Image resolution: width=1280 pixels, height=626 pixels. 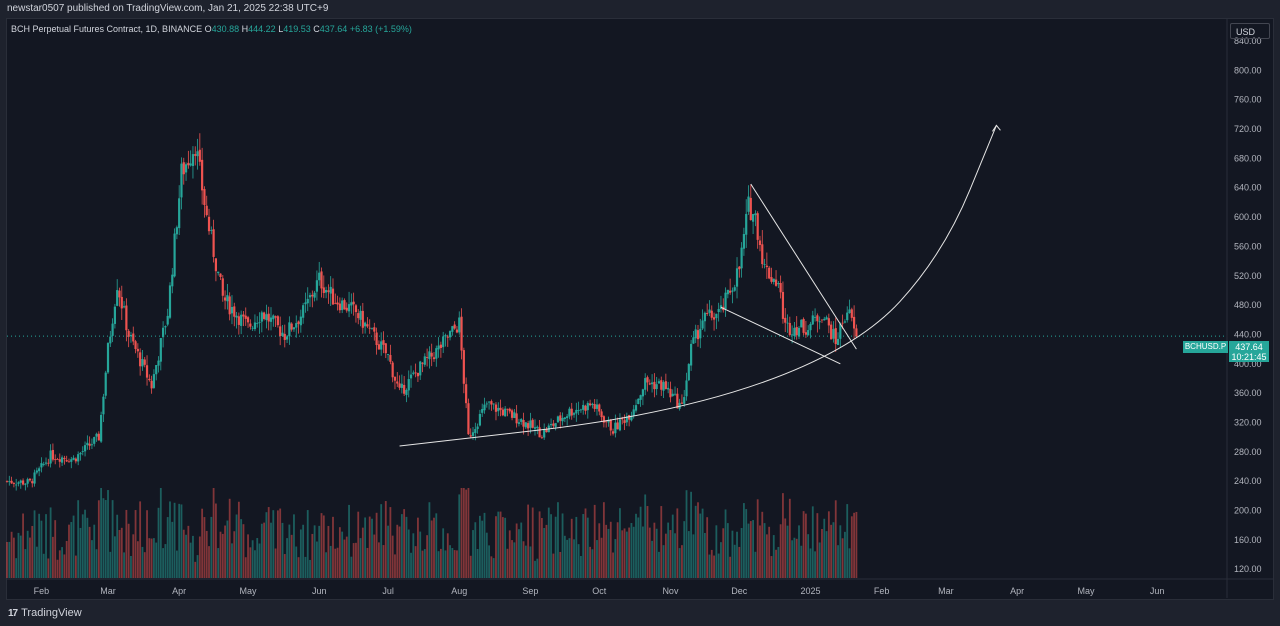 I want to click on x-tick-label: Sep, so click(x=530, y=591).